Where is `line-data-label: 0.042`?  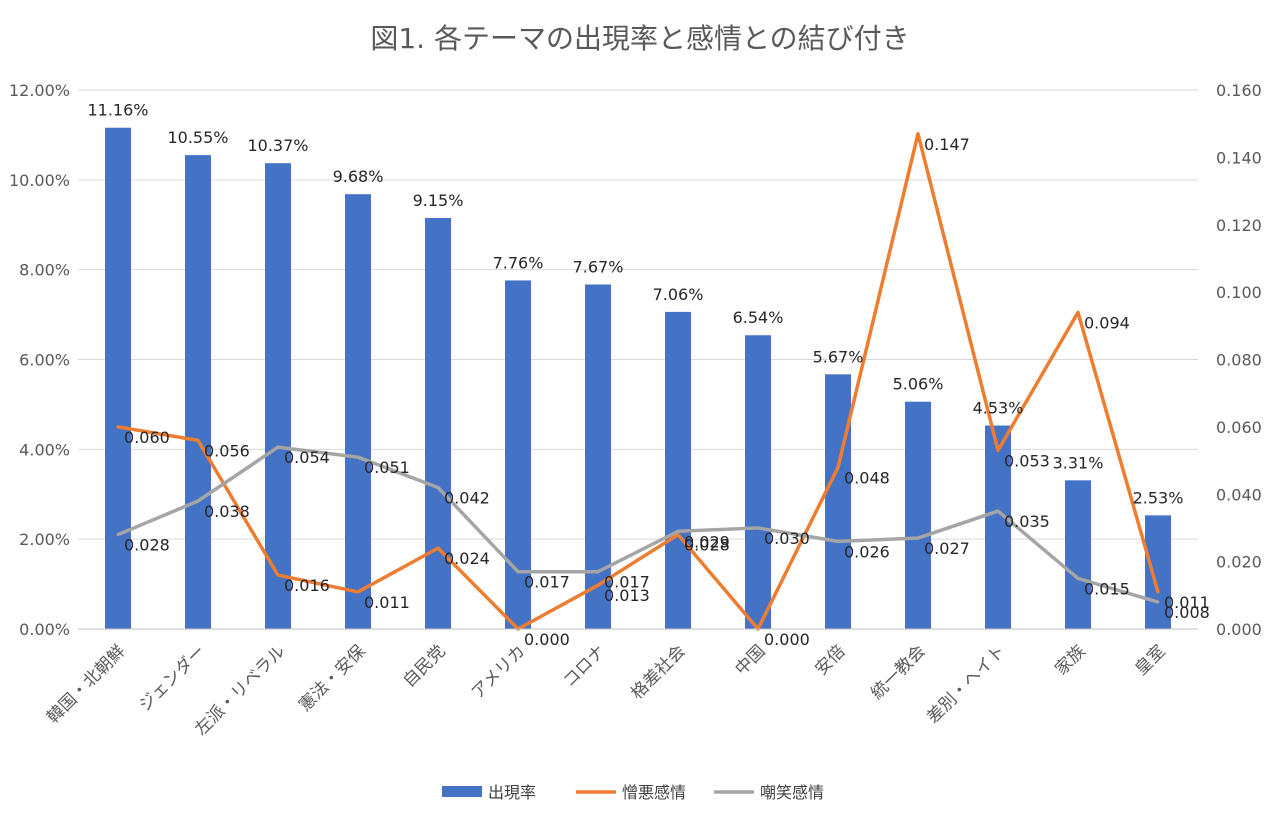
line-data-label: 0.042 is located at coordinates (467, 498).